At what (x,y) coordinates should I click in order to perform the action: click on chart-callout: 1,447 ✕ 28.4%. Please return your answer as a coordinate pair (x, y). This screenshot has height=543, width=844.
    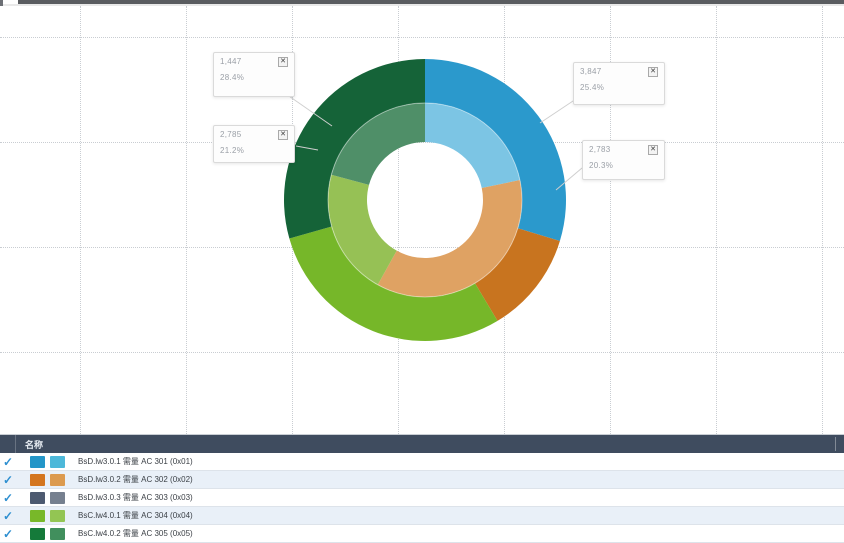
    Looking at the image, I should click on (254, 74).